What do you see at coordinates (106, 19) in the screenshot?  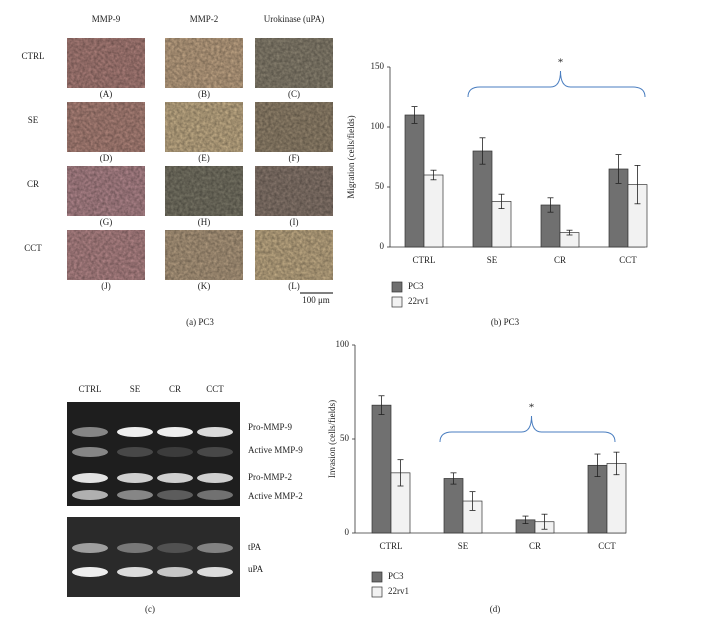 I see `column-header: MMP-9` at bounding box center [106, 19].